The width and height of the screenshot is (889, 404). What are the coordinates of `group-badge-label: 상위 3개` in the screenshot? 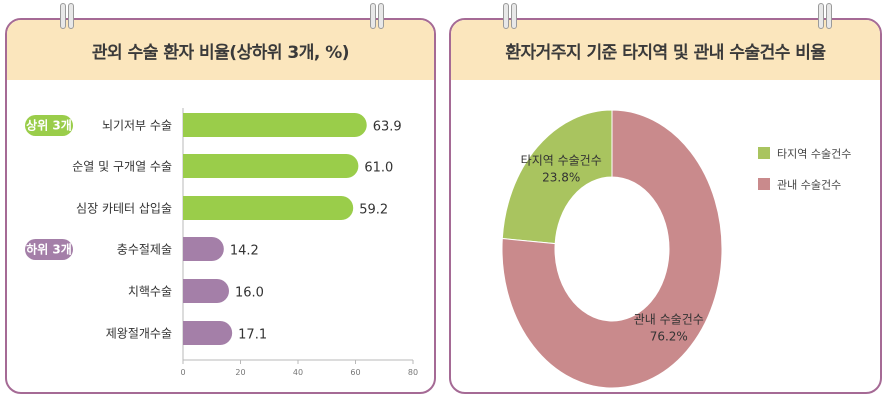 It's located at (49, 125).